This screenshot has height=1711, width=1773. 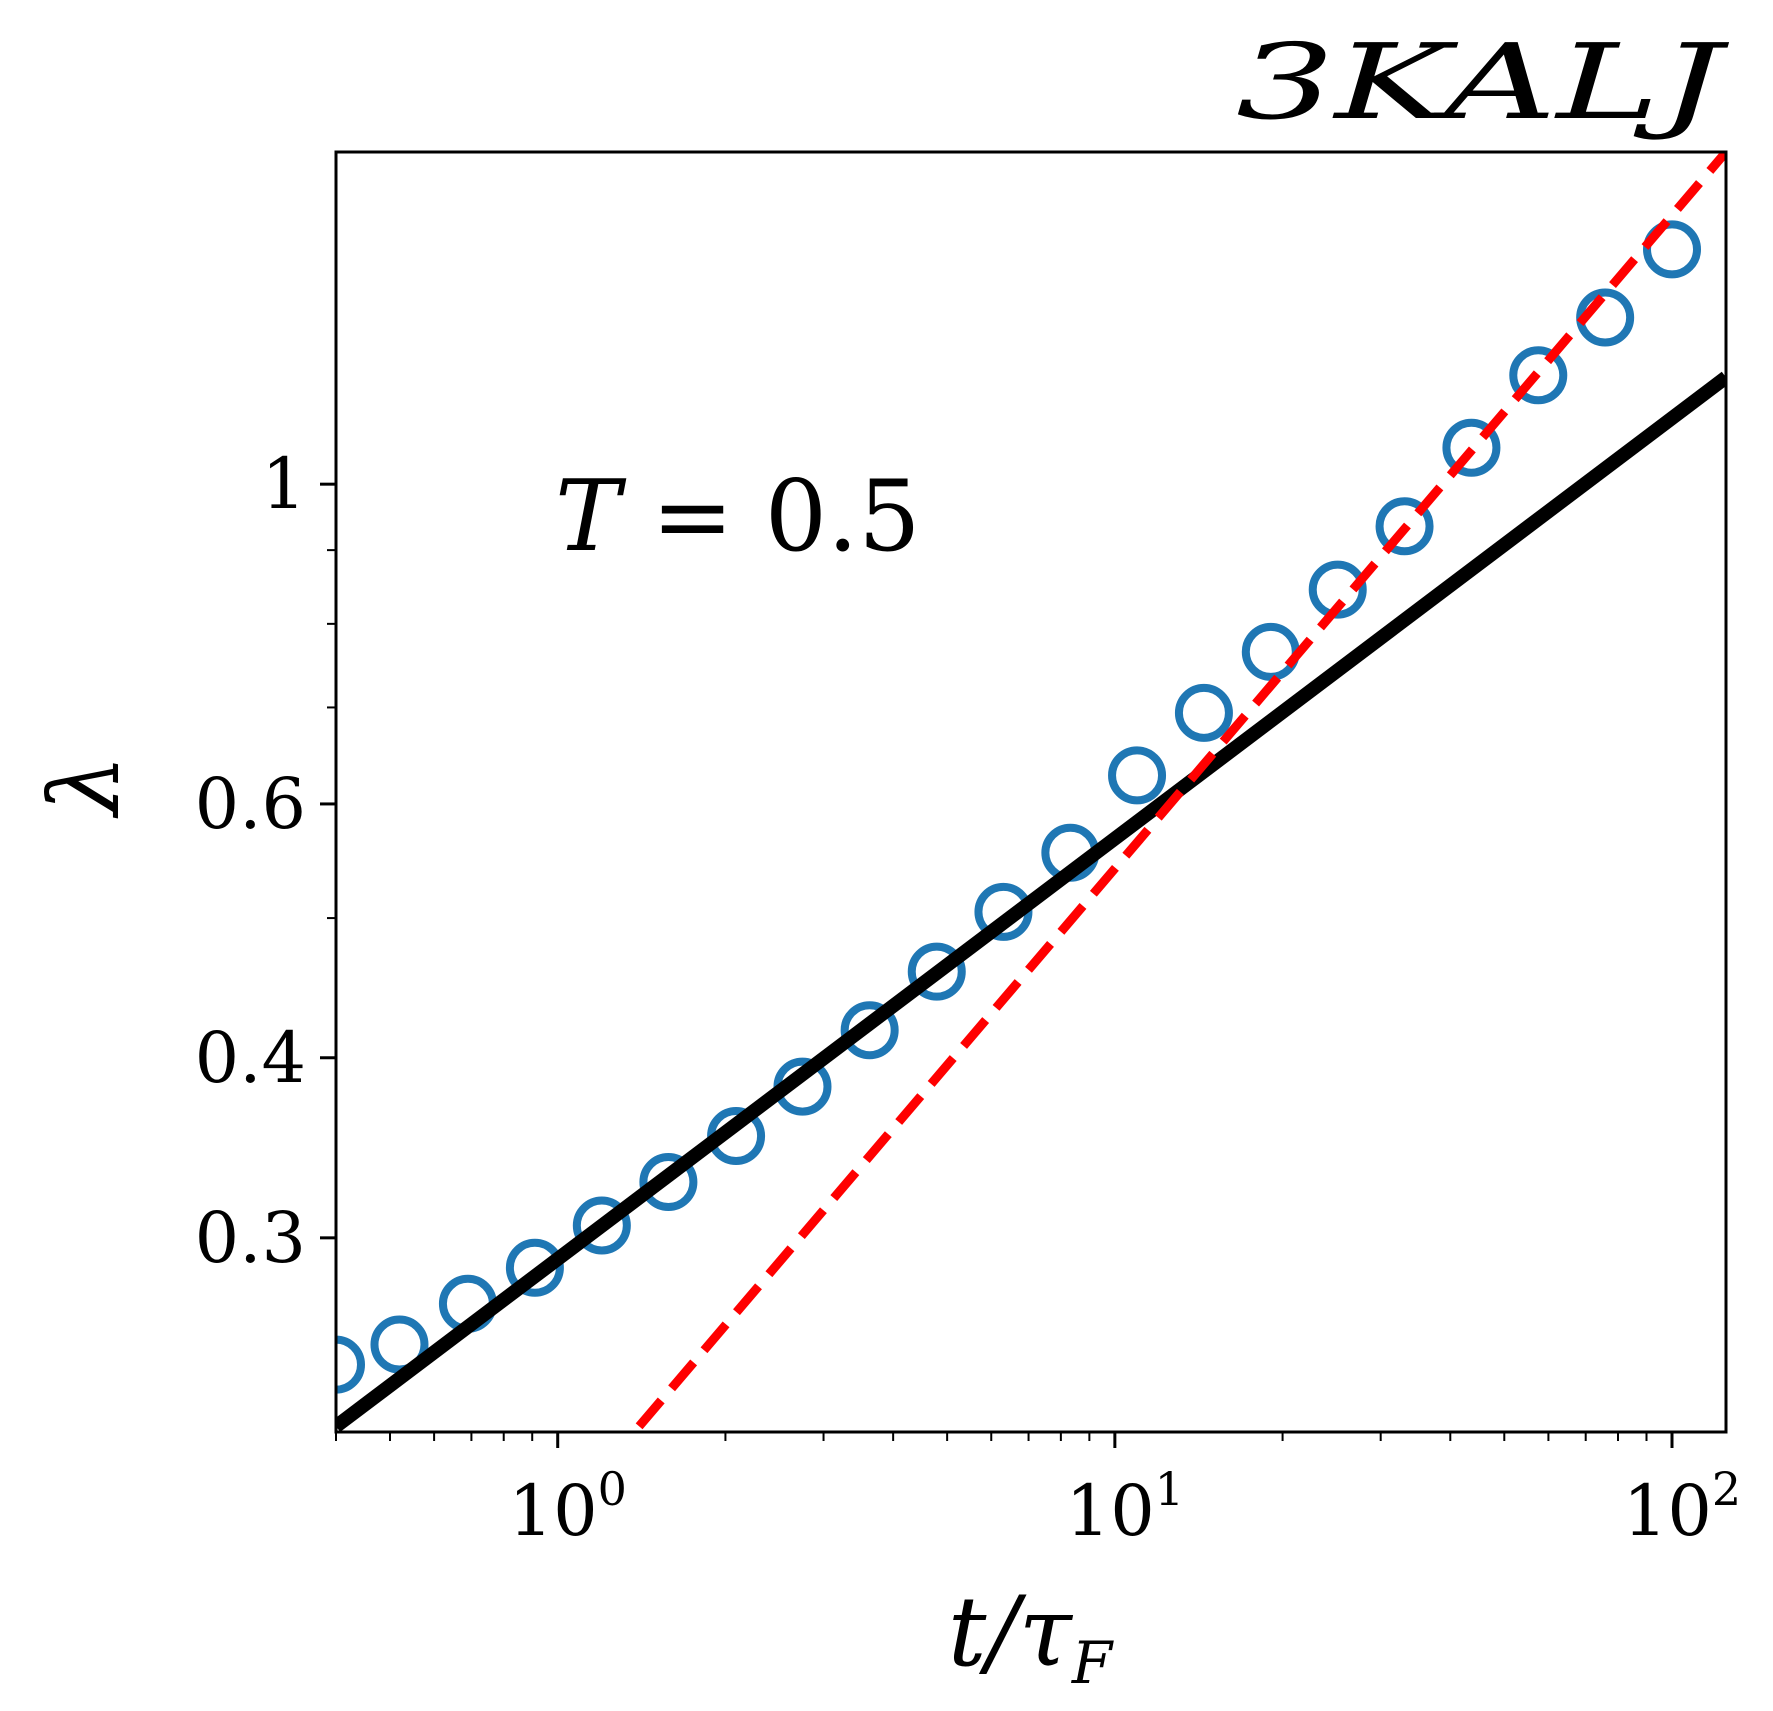 I want to click on chart-title: 3KALJ, so click(x=1483, y=82).